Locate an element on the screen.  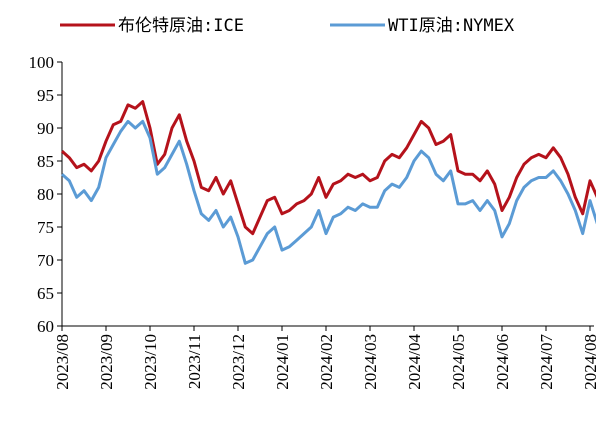
x-tick-label: 2024/05 is located at coordinates (458, 362).